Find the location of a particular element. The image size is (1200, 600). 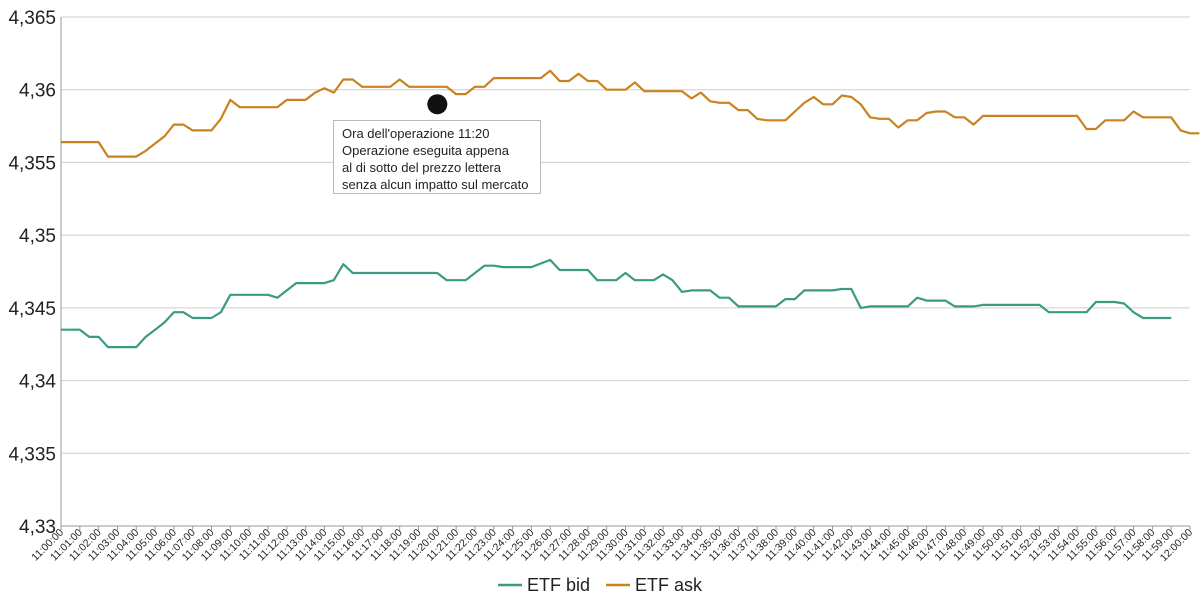

y-tick-label: 4,355 is located at coordinates (32, 163).